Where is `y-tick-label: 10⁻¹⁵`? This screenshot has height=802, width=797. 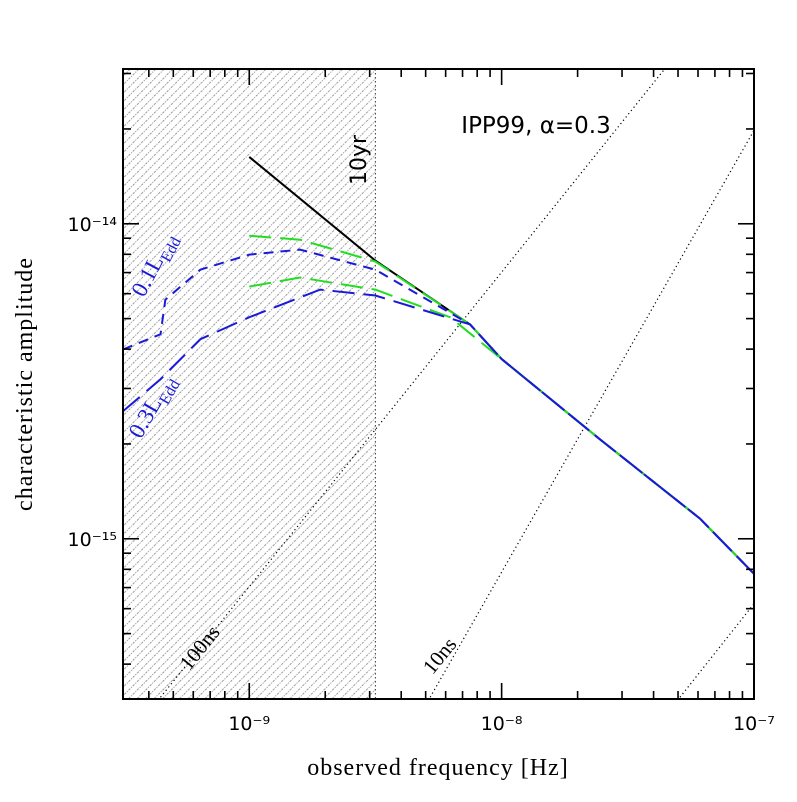
y-tick-label: 10⁻¹⁵ is located at coordinates (92, 540).